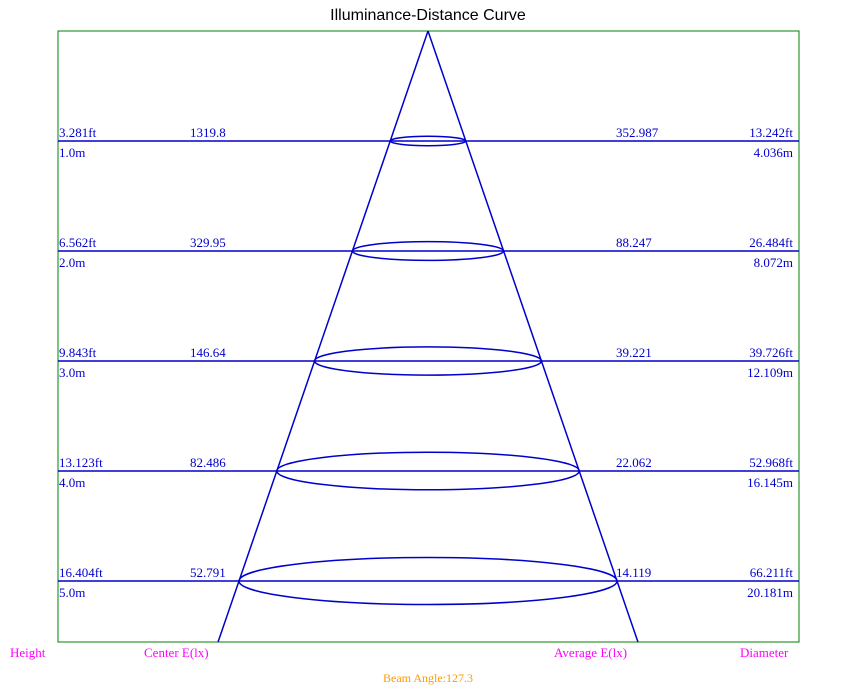 Image resolution: width=844 pixels, height=694 pixels. Describe the element at coordinates (72, 262) in the screenshot. I see `height-m-label: 2.0m` at that location.